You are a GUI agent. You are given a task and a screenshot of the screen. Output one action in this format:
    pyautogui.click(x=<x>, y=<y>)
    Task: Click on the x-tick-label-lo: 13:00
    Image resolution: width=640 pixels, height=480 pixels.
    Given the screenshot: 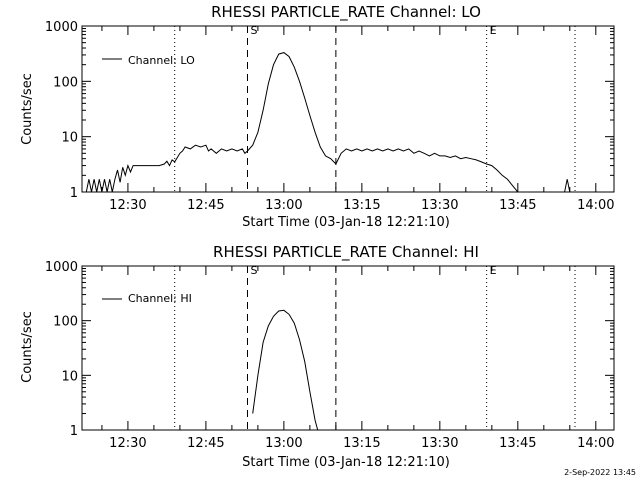 What is the action you would take?
    pyautogui.click(x=283, y=205)
    